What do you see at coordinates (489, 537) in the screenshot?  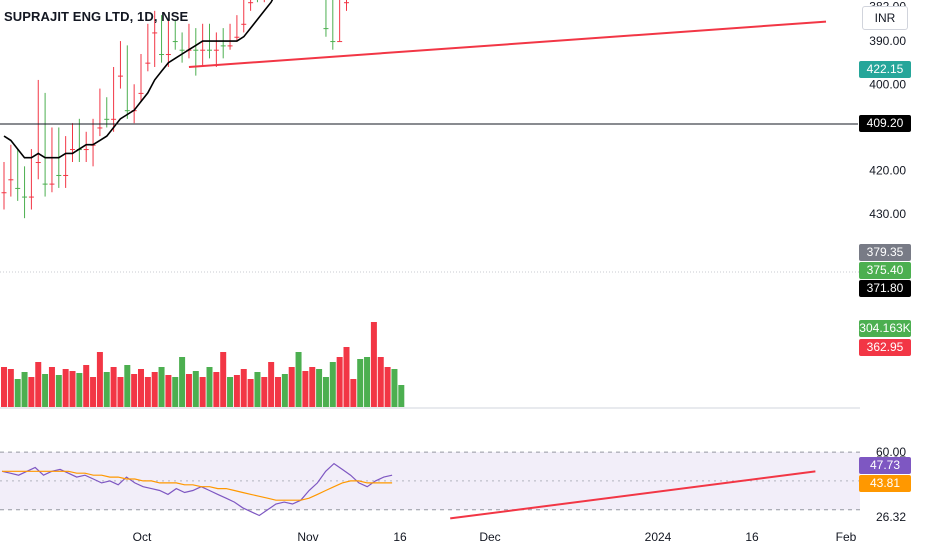 I see `time-tick-label: Dec` at bounding box center [489, 537].